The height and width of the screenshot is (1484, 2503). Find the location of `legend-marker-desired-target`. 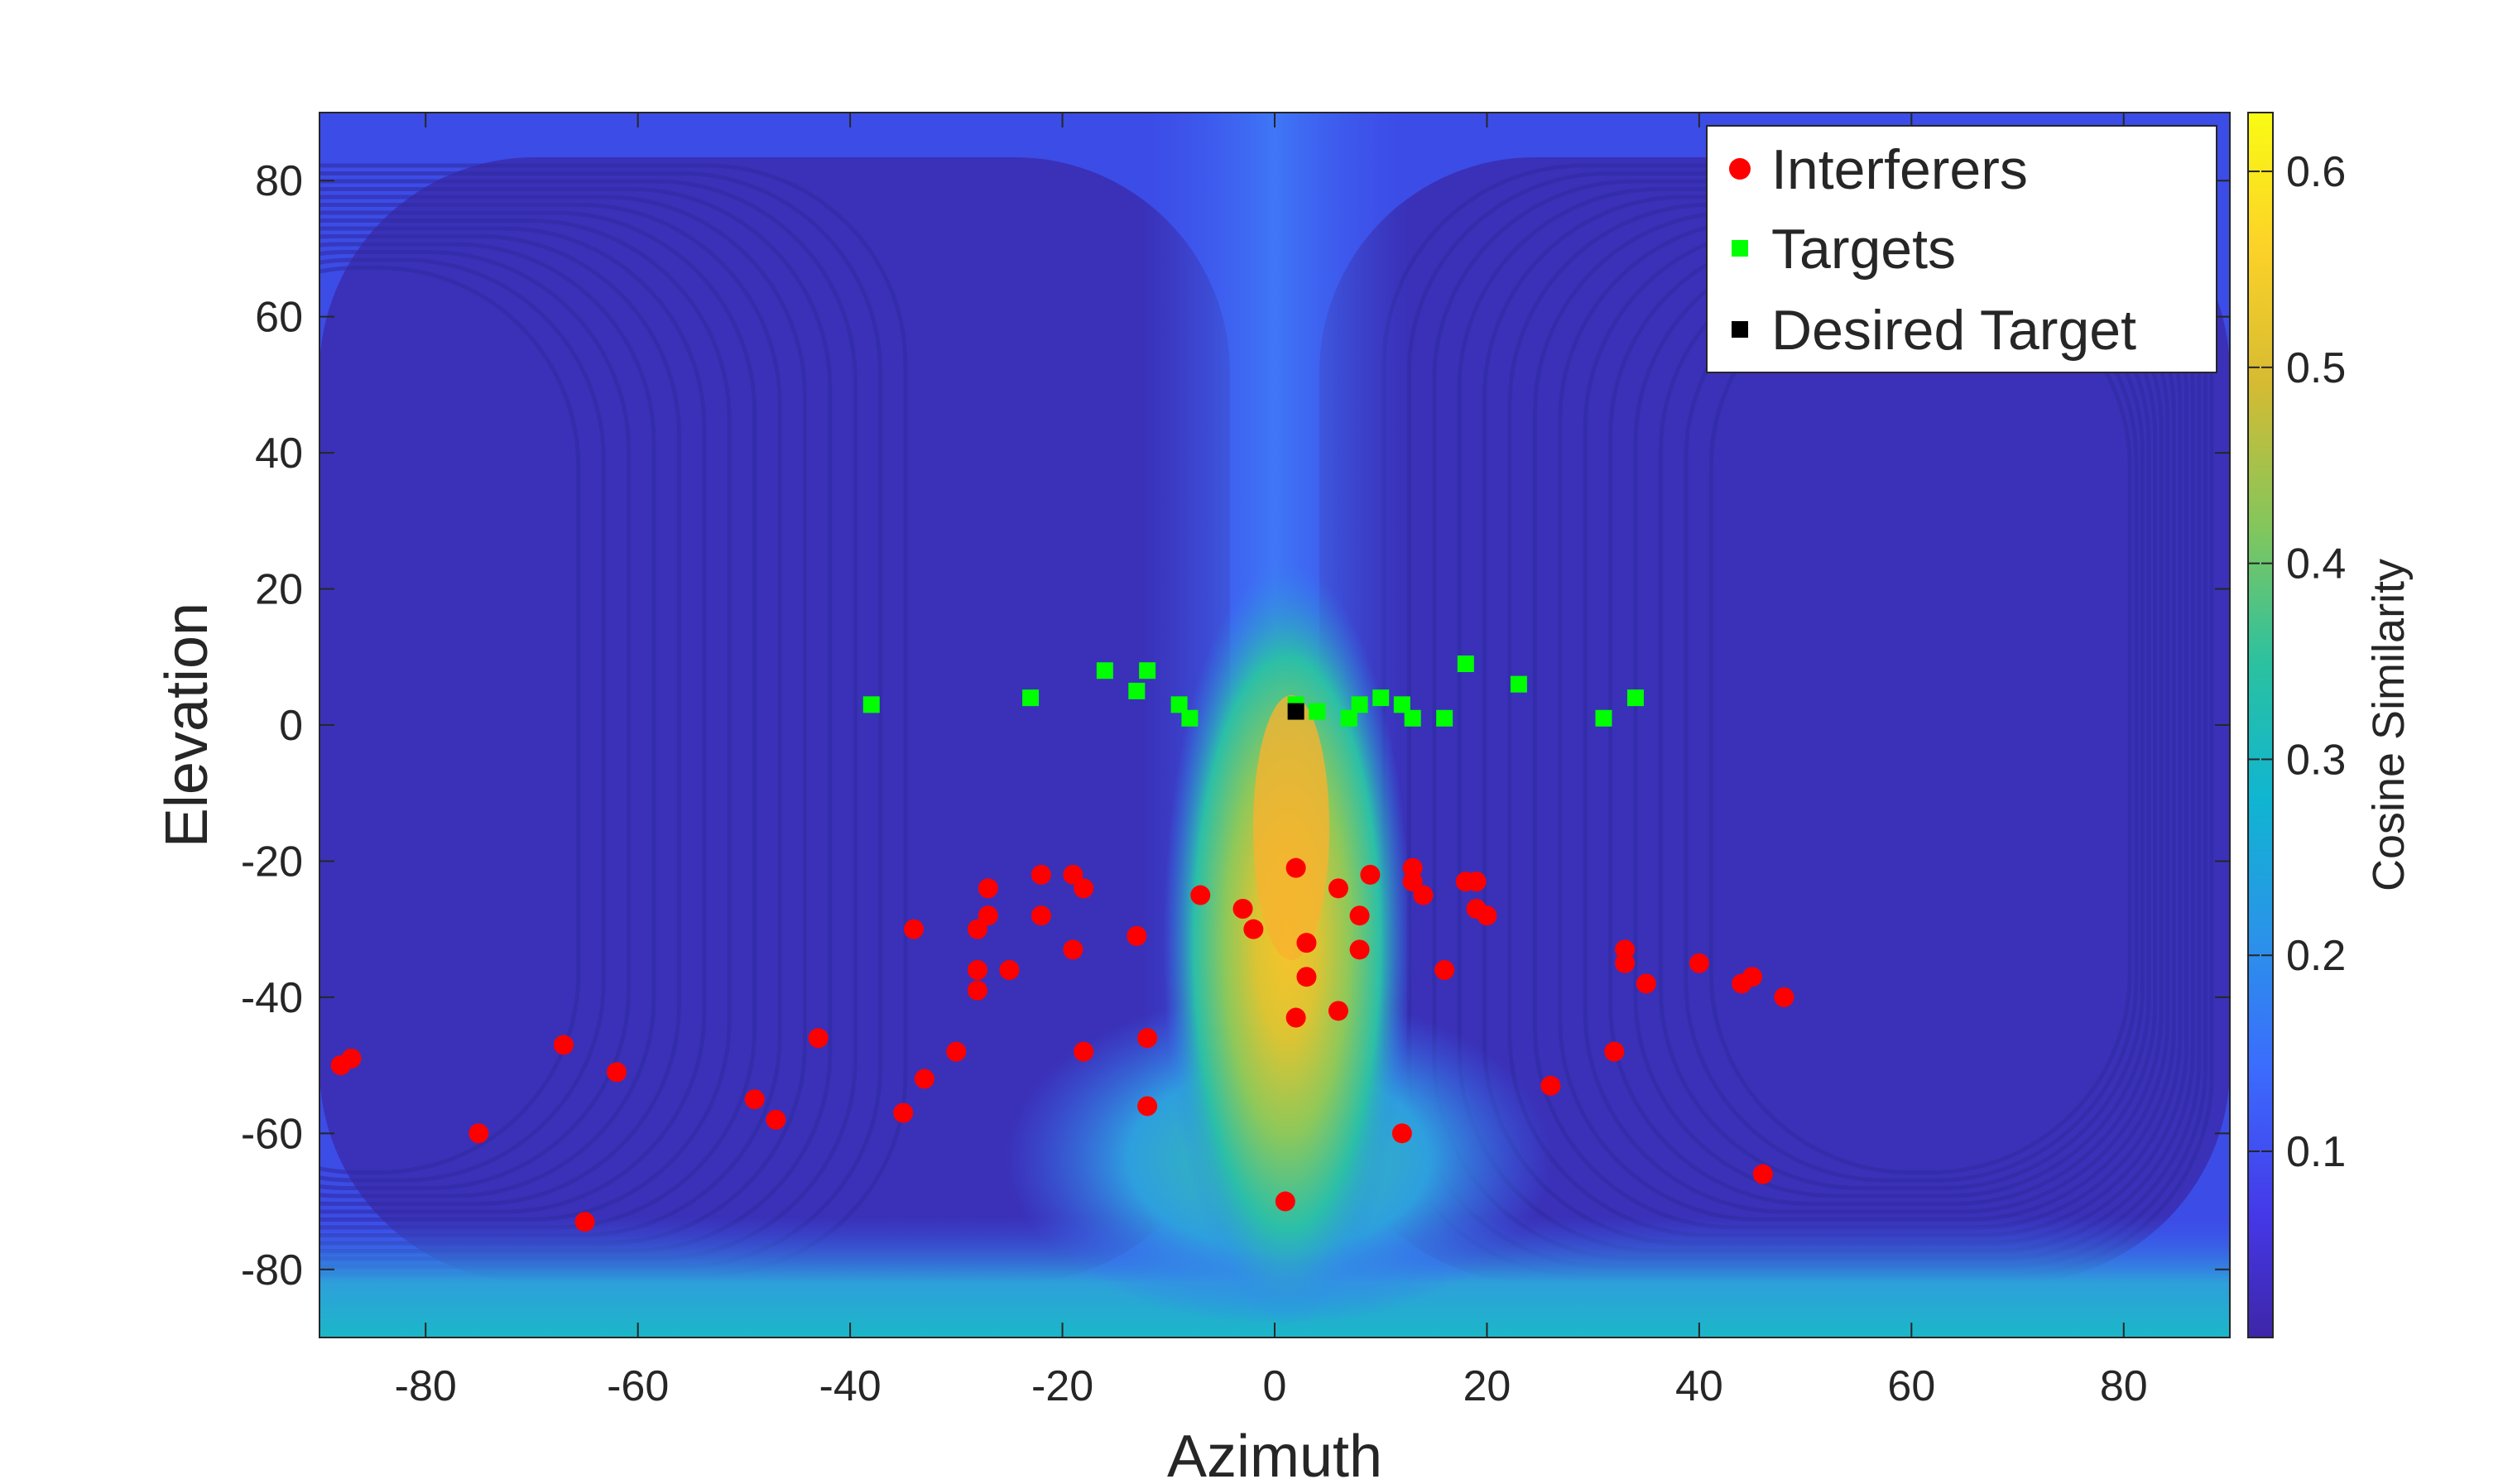

legend-marker-desired-target is located at coordinates (1740, 329).